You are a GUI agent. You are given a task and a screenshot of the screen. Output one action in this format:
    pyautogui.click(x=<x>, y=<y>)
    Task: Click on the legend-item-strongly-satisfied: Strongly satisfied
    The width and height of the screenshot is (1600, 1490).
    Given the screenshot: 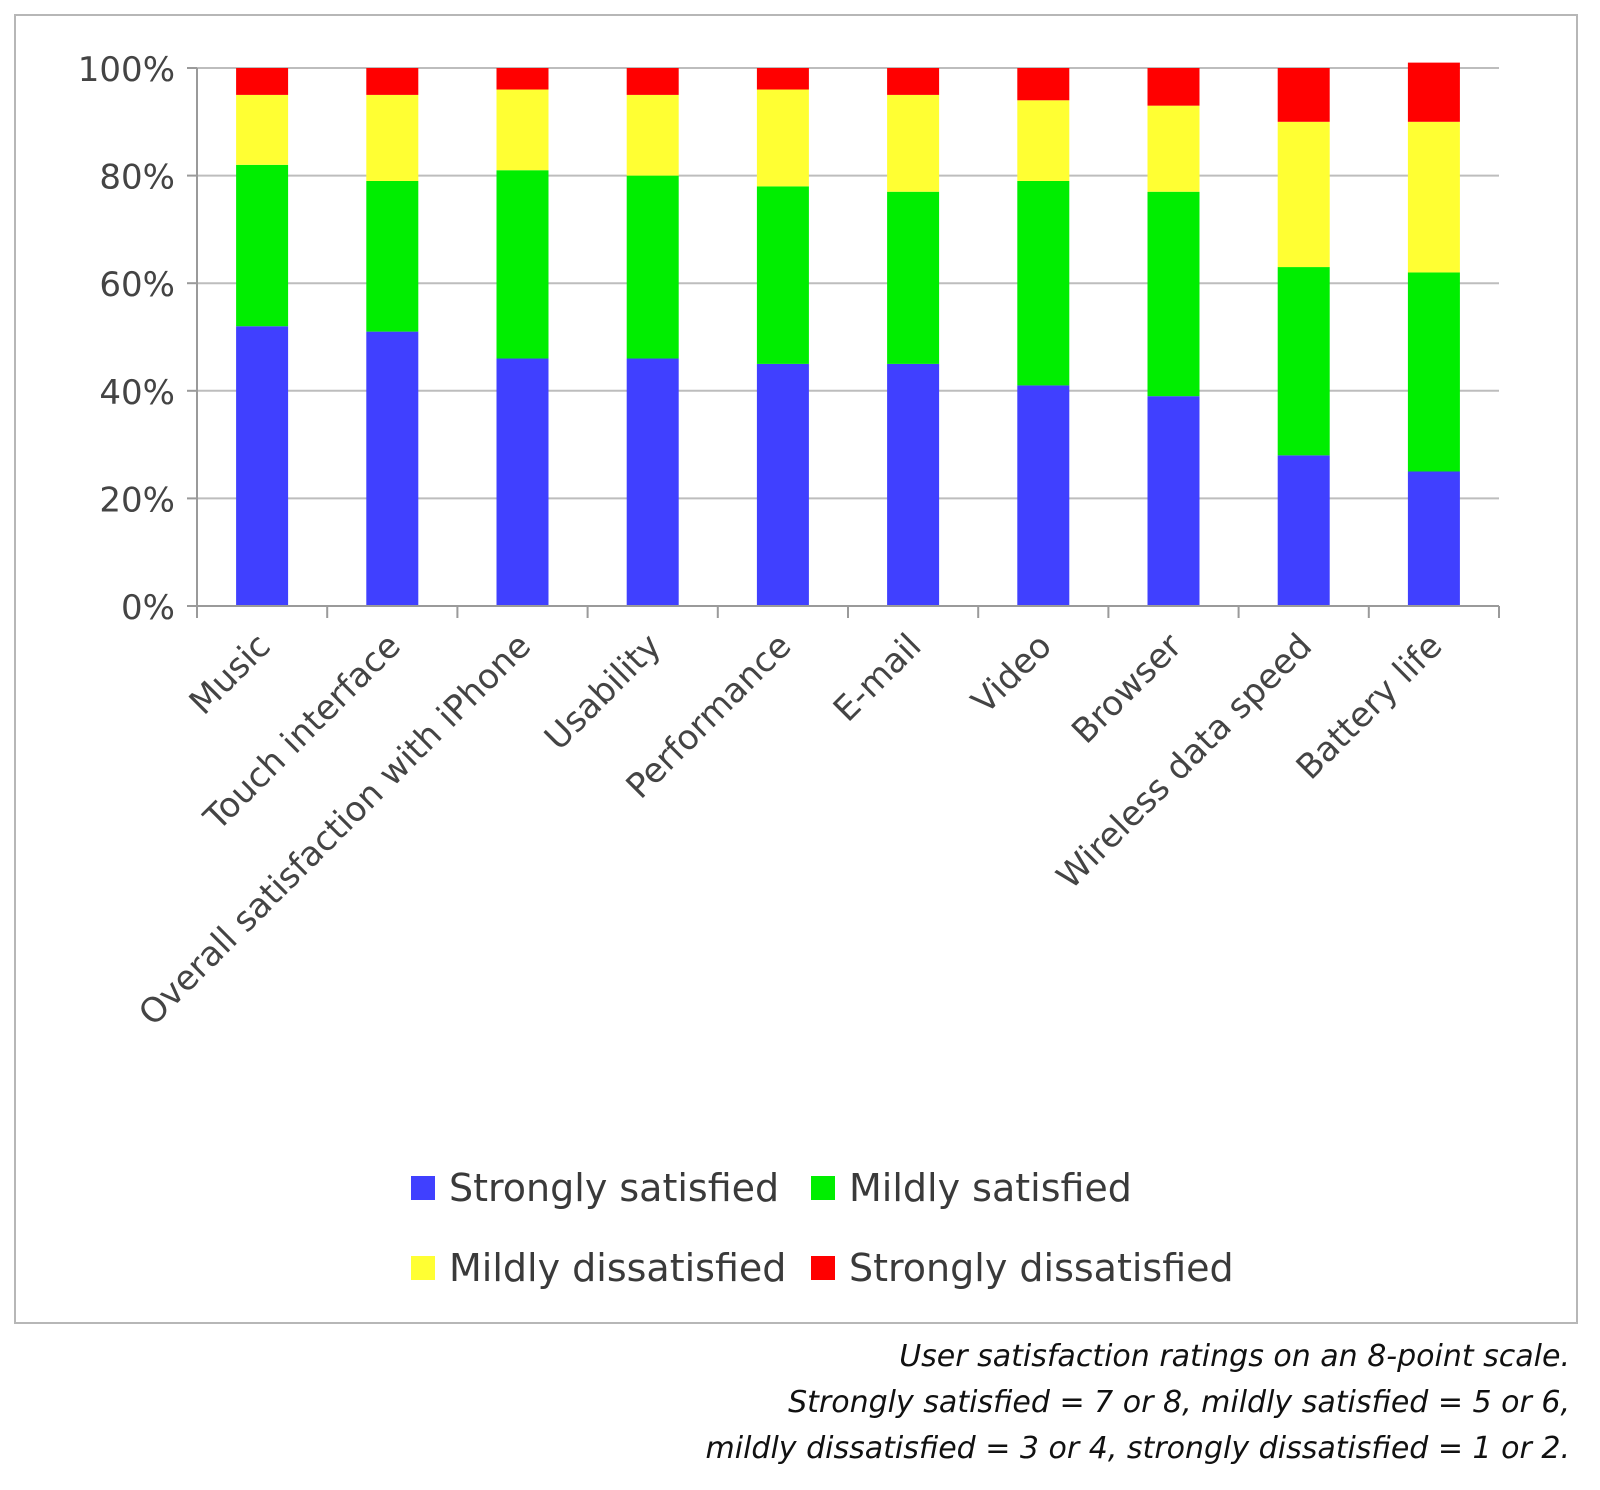 What is the action you would take?
    pyautogui.click(x=595, y=1188)
    